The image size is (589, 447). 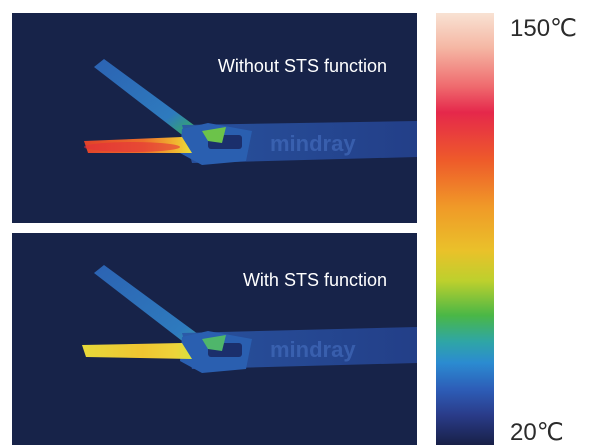 What do you see at coordinates (543, 28) in the screenshot?
I see `scale-max-label: 150℃` at bounding box center [543, 28].